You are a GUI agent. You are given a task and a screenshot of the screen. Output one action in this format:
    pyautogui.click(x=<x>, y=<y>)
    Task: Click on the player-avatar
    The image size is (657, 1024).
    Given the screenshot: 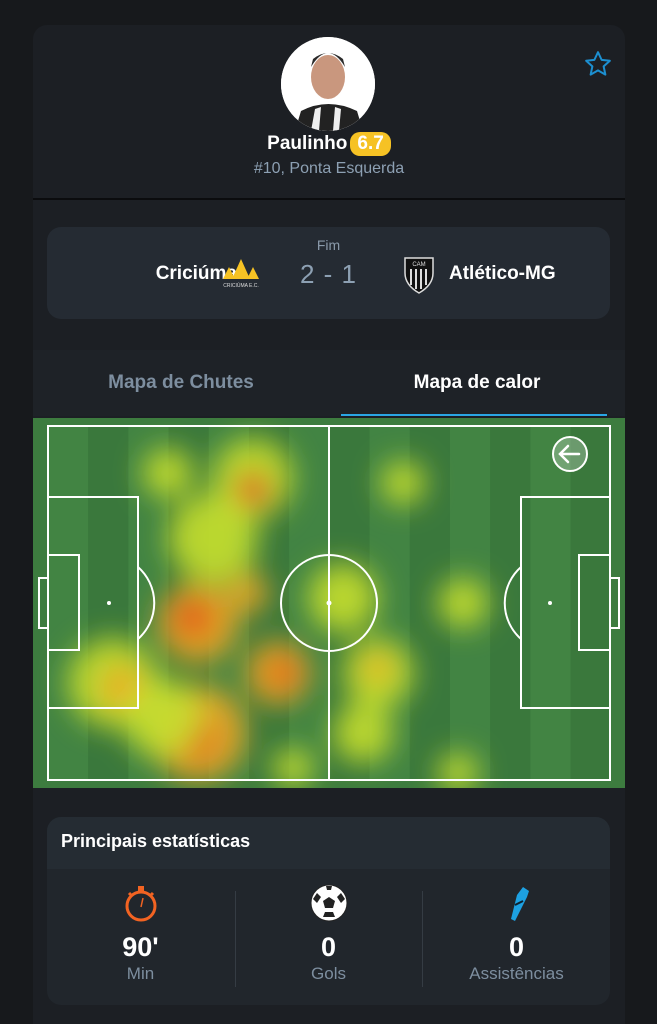 What is the action you would take?
    pyautogui.click(x=328, y=84)
    